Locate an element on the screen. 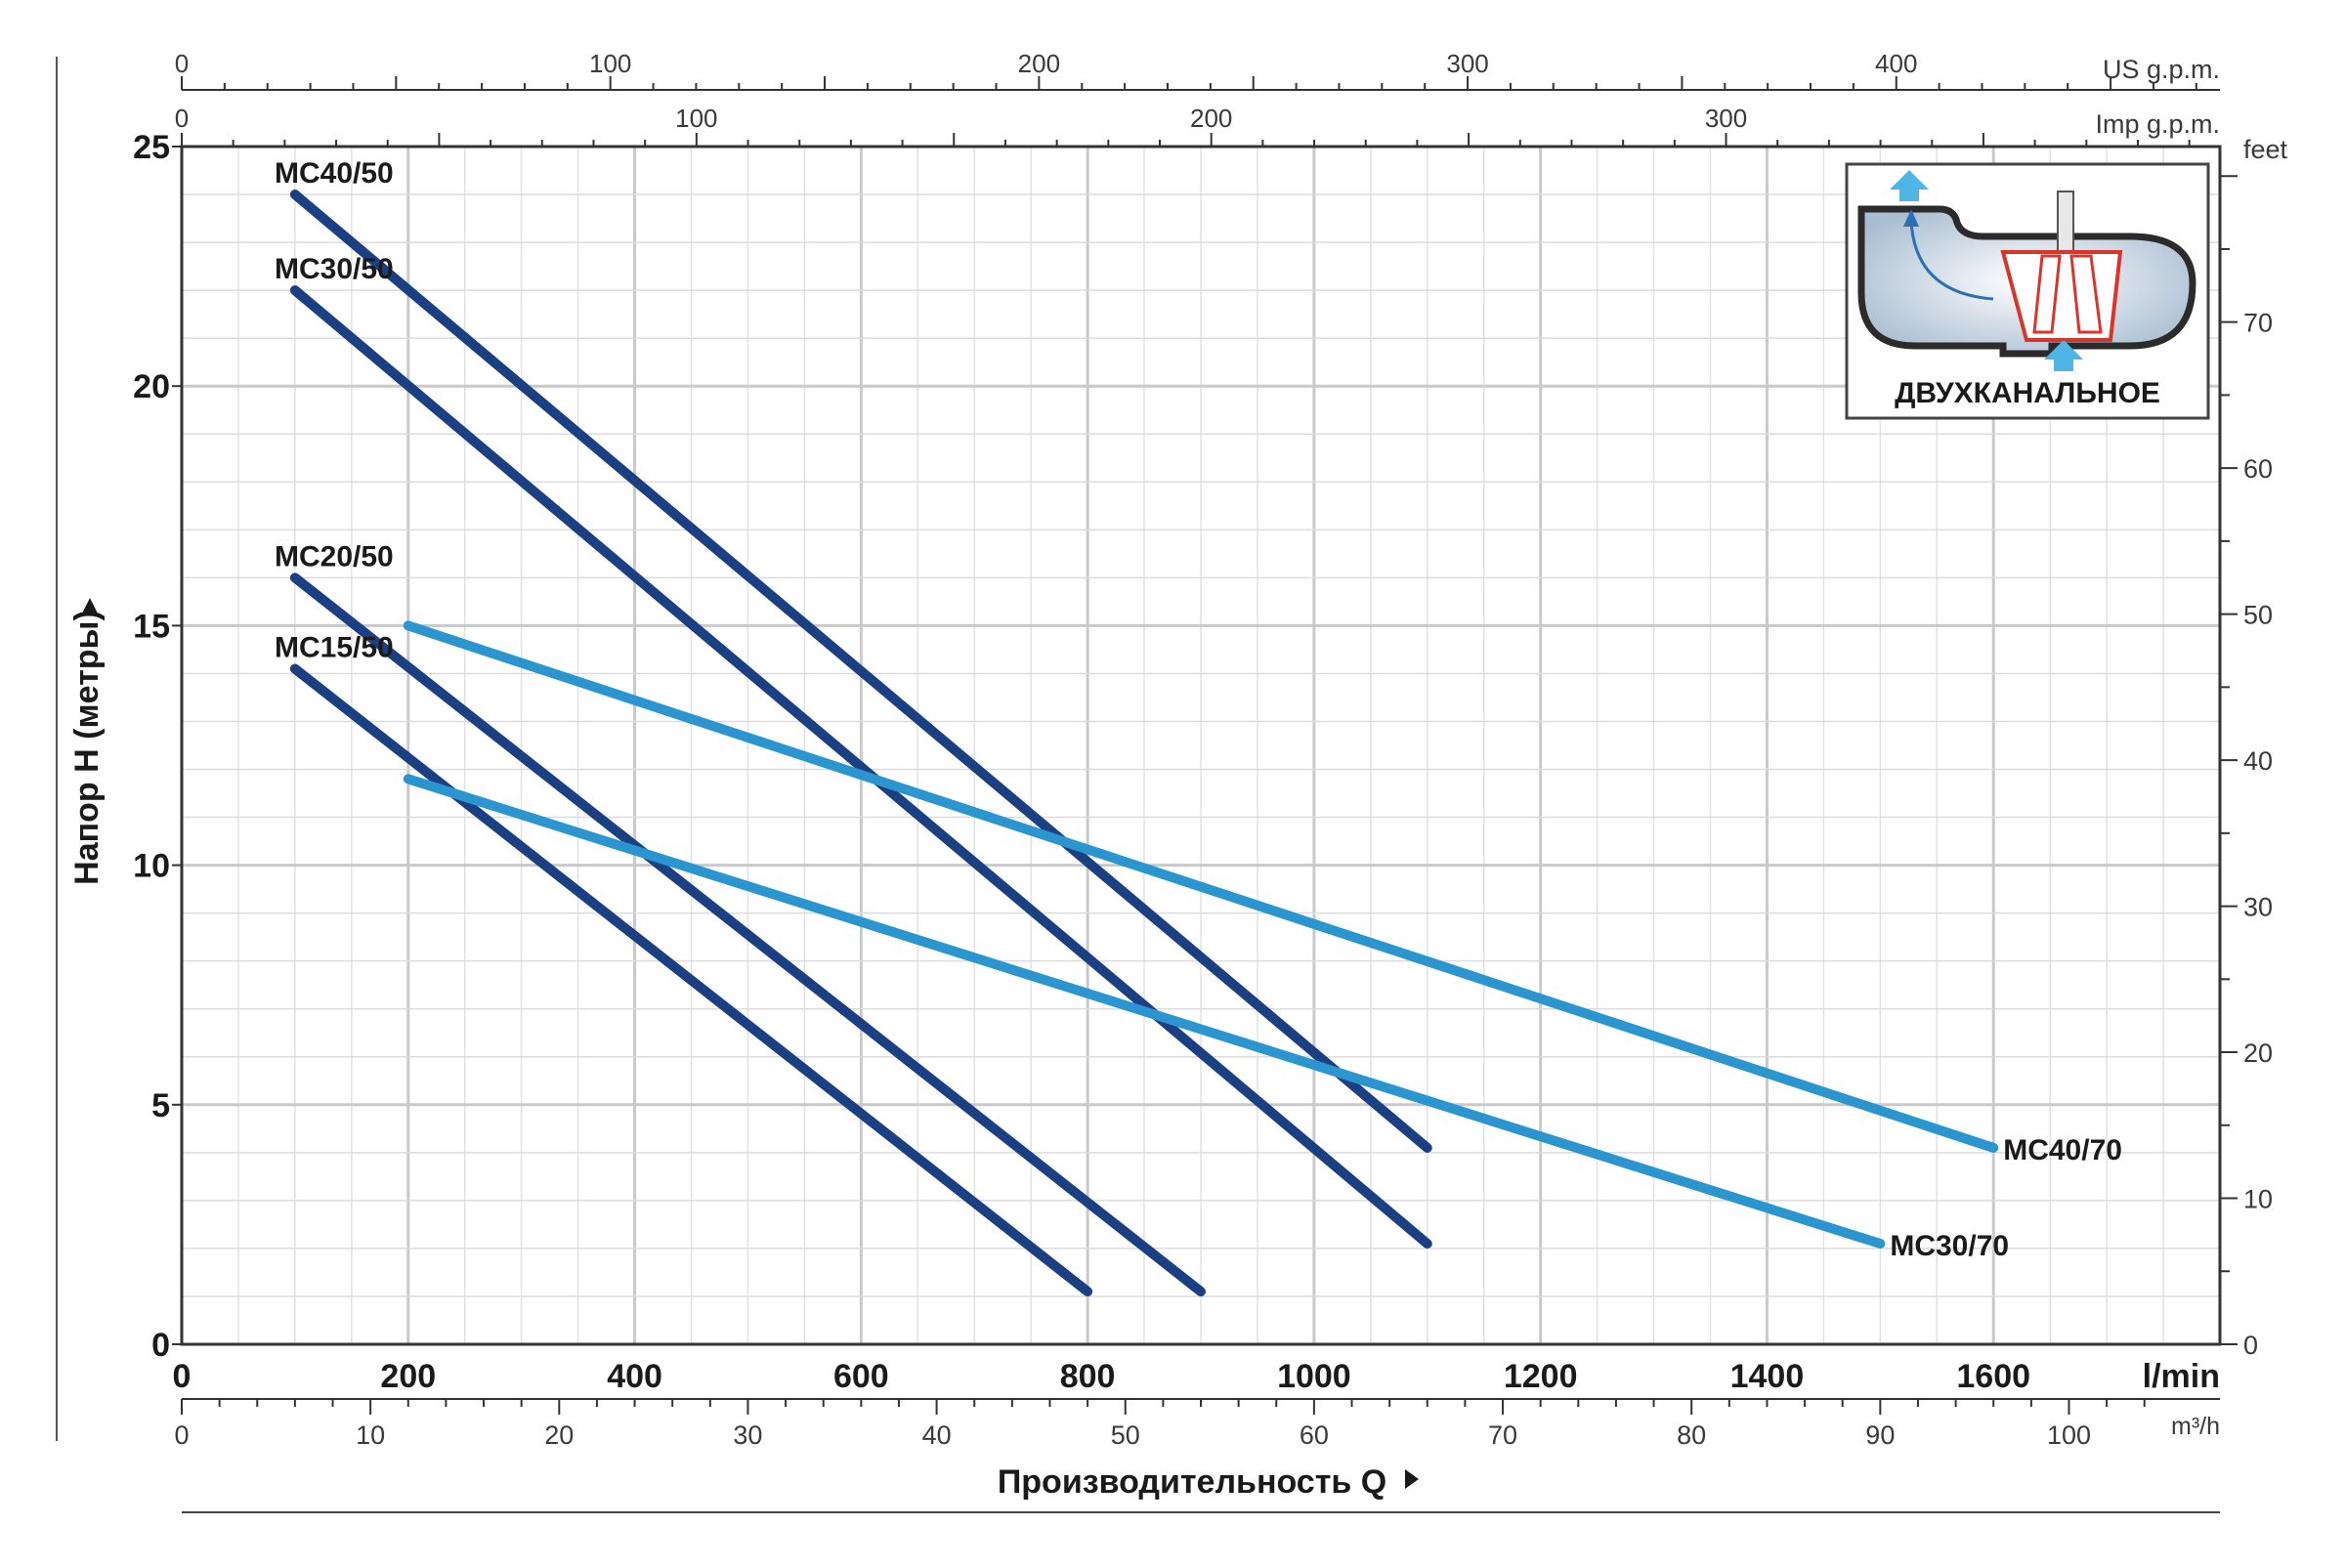 This screenshot has width=2345, height=1568. impeller-inset: ДВУХКАНАЛЬНОЕ is located at coordinates (2028, 291).